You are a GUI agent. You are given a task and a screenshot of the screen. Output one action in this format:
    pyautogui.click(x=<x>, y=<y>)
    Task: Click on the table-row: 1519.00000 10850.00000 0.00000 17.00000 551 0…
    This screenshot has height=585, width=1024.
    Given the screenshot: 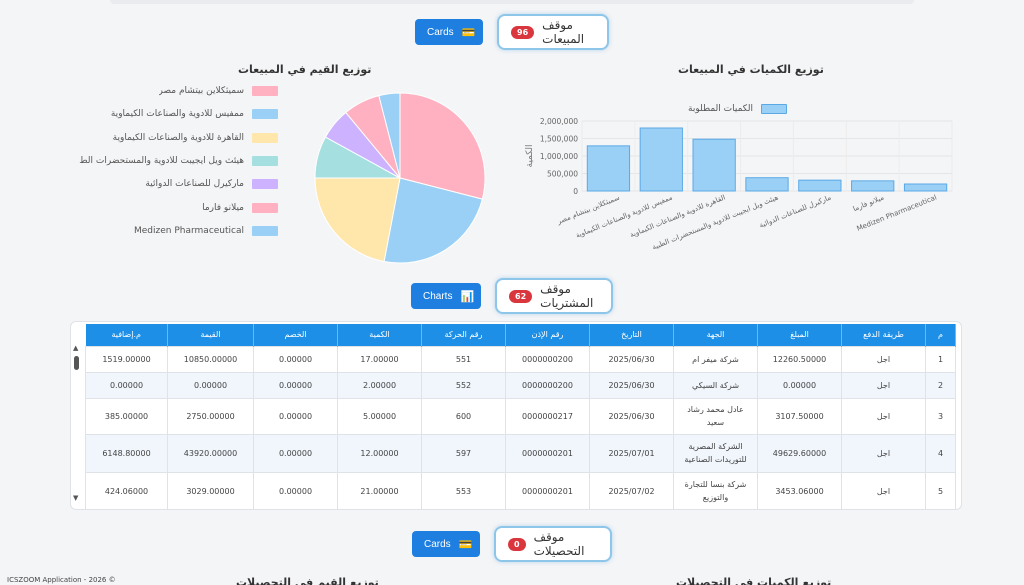 What is the action you would take?
    pyautogui.click(x=520, y=359)
    